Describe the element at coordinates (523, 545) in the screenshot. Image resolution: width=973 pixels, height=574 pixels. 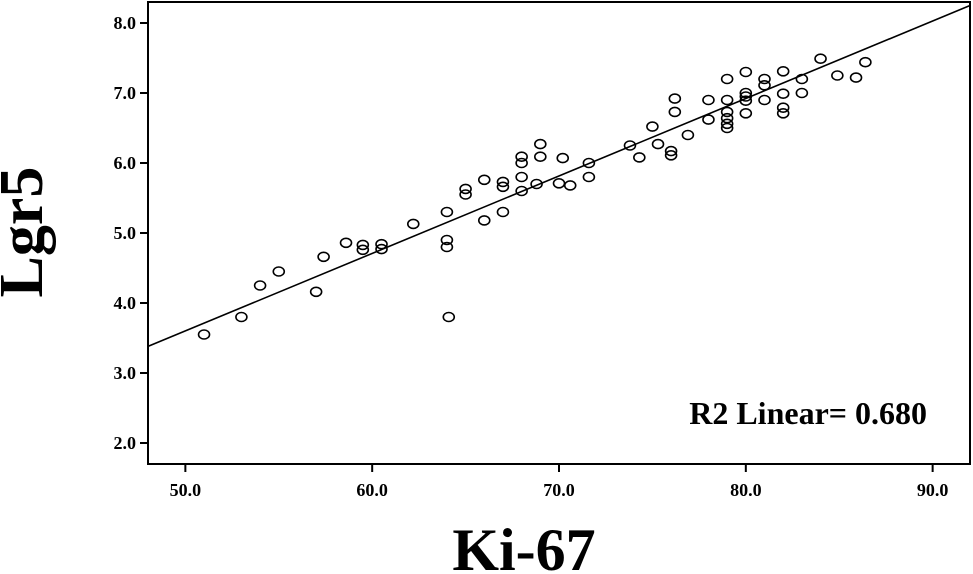
I see `x-axis-title: Ki-67` at that location.